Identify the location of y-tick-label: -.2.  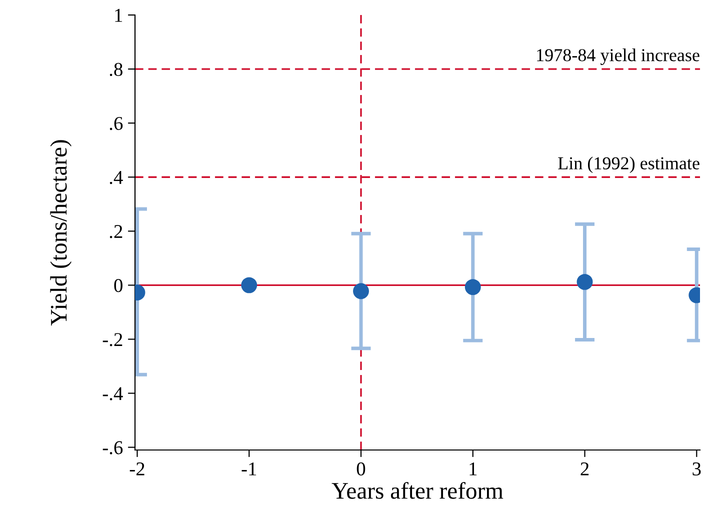
(112, 339).